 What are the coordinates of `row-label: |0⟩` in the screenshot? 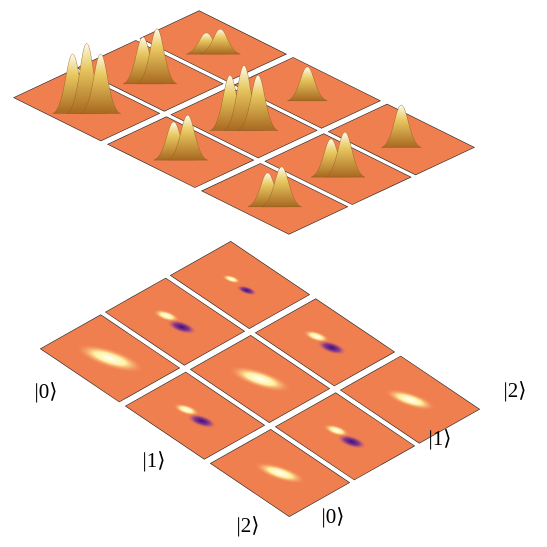 It's located at (46, 391).